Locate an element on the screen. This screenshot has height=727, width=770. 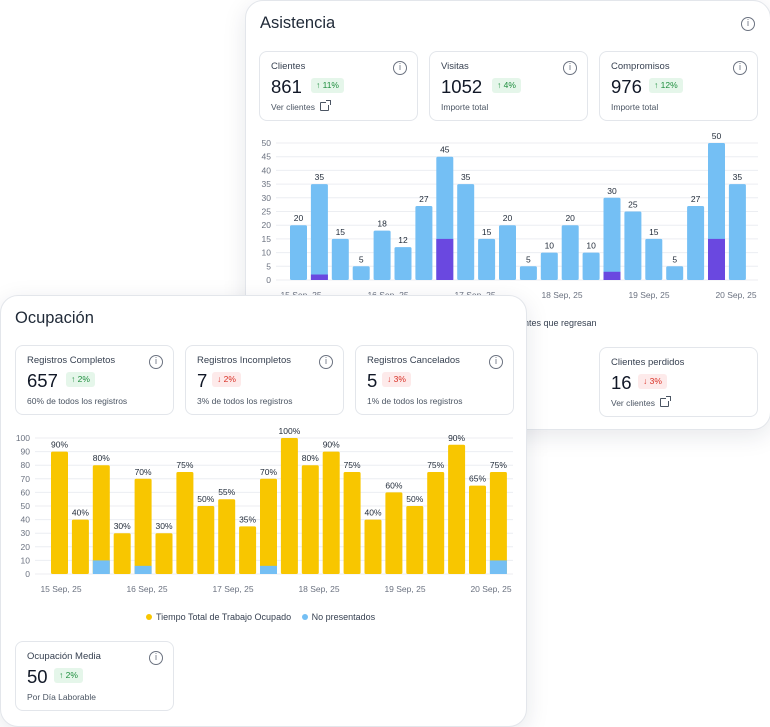
bar-value-label: 12 is located at coordinates (403, 240).